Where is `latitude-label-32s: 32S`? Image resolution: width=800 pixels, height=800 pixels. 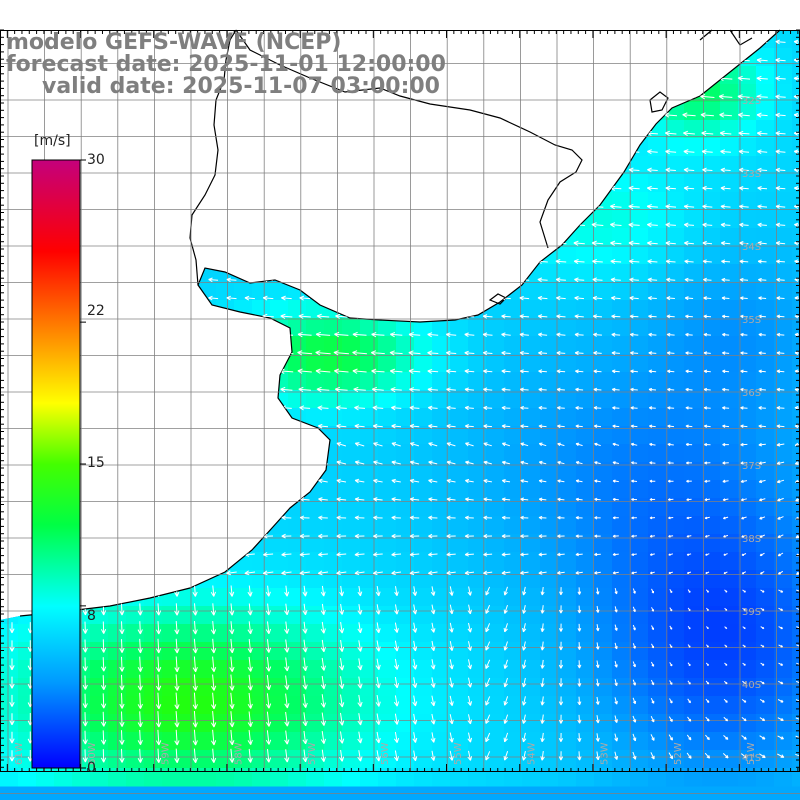
latitude-label-32s: 32S is located at coordinates (751, 101).